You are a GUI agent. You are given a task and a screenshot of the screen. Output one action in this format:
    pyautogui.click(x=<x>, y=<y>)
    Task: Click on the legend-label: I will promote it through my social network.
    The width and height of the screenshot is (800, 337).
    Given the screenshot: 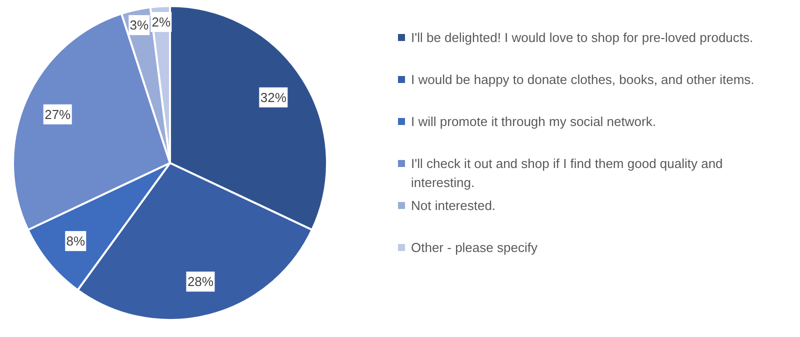 What is the action you would take?
    pyautogui.click(x=534, y=122)
    